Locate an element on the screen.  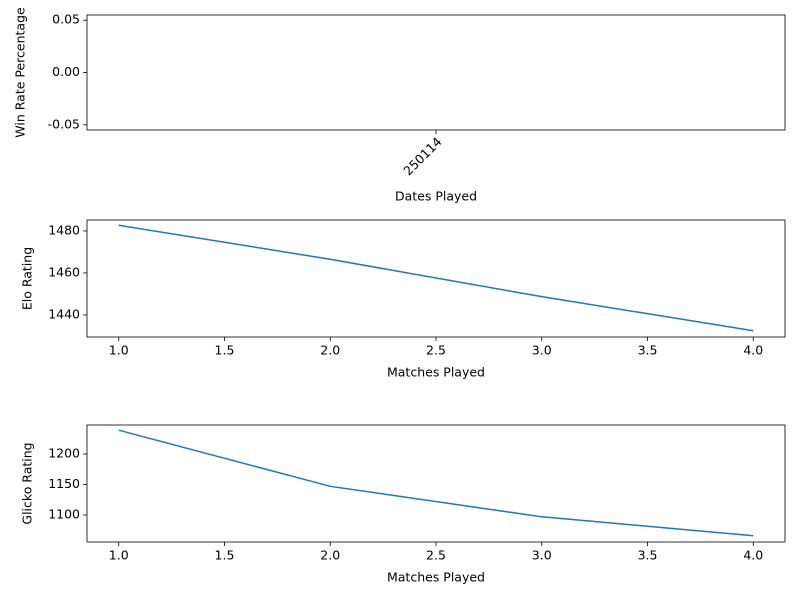
x-axis-label: Dates Played is located at coordinates (436, 196).